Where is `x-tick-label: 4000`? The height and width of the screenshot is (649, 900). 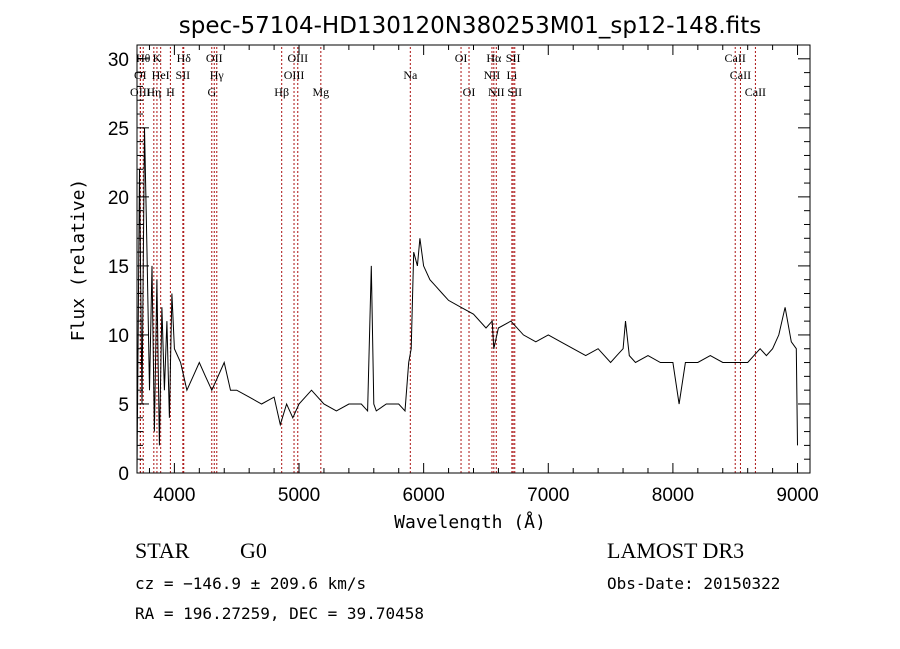 x-tick-label: 4000 is located at coordinates (174, 495).